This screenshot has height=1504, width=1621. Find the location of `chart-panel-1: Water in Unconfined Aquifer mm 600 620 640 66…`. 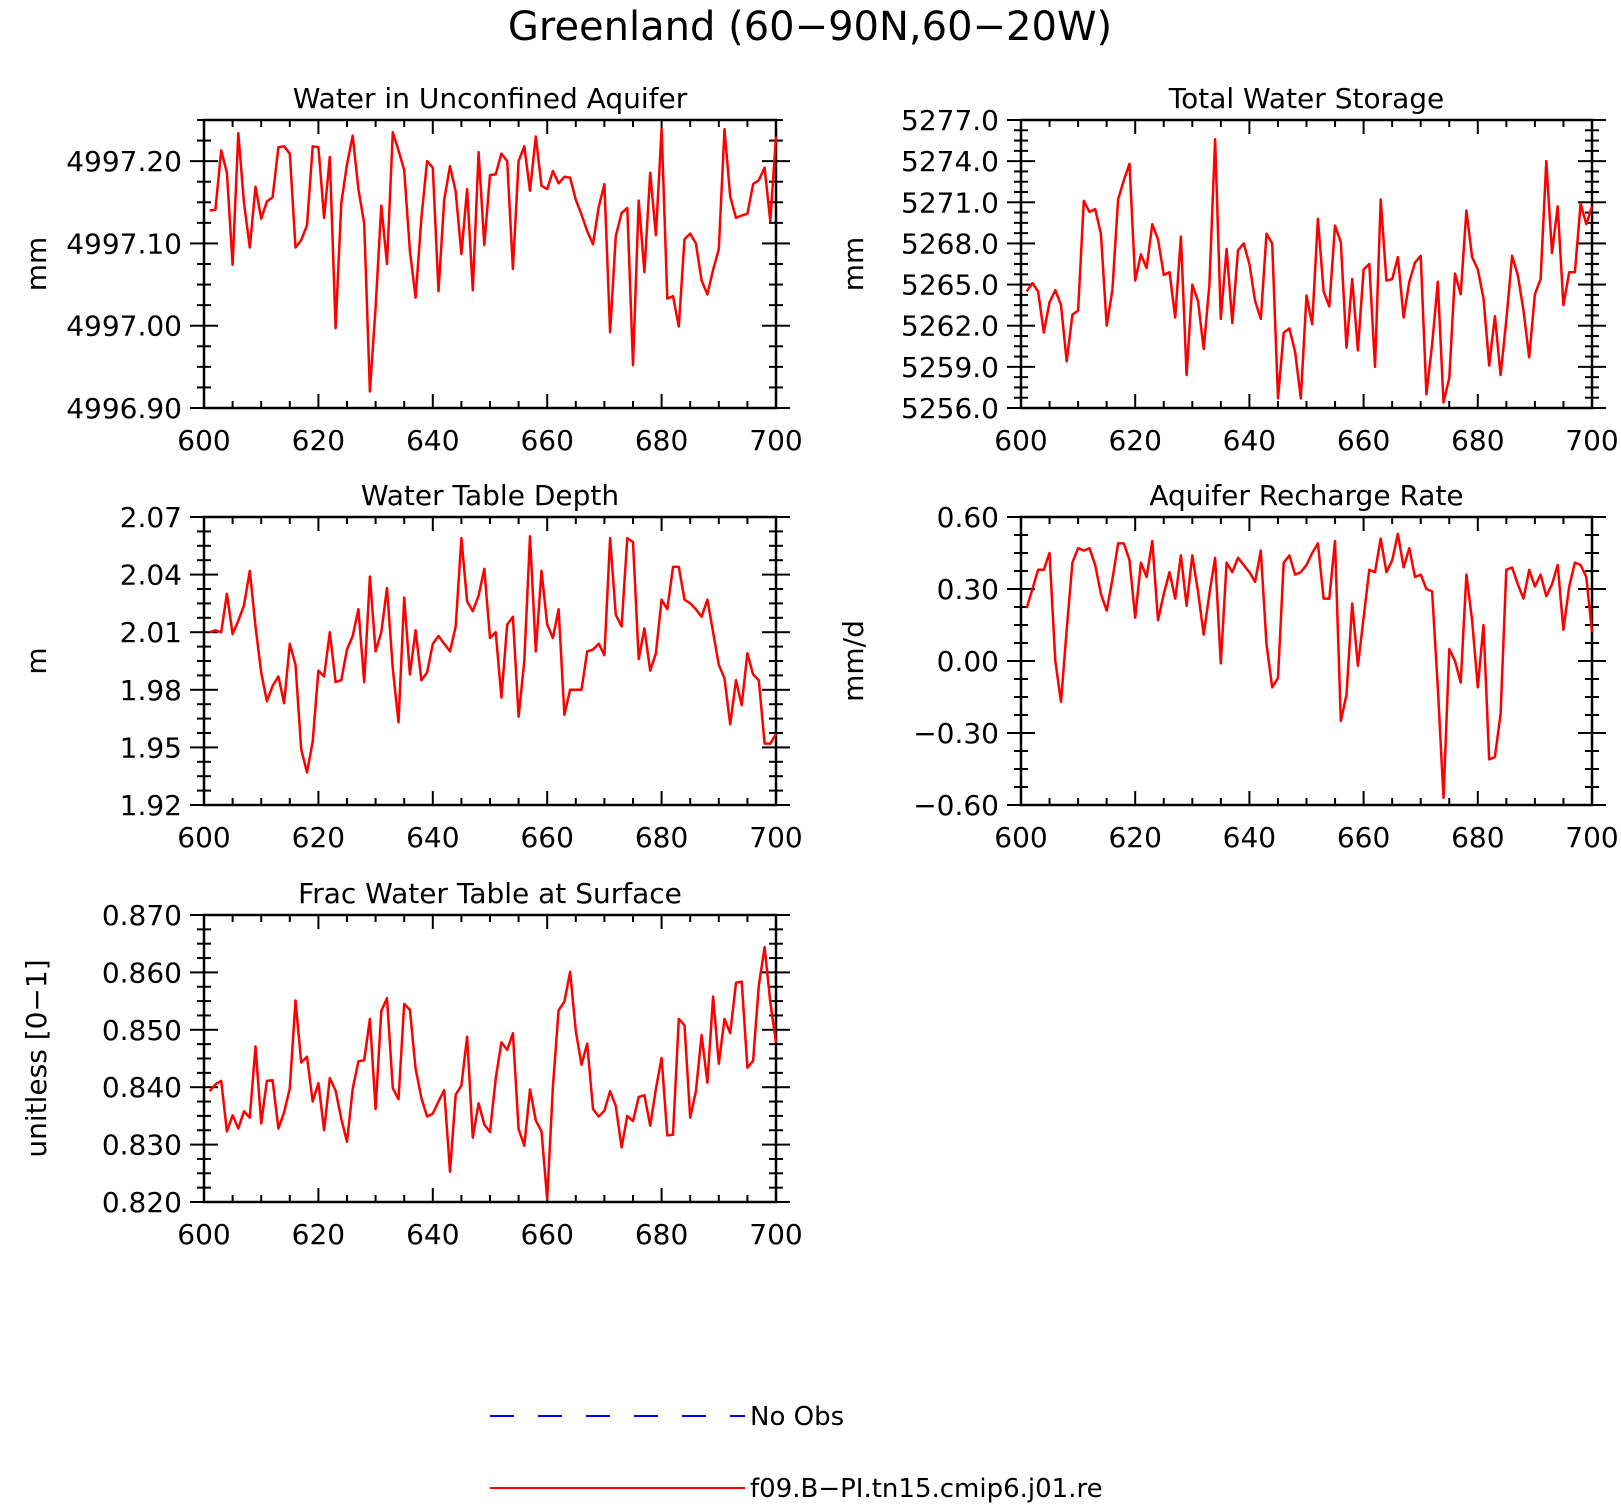

chart-panel-1: Water in Unconfined Aquifer mm 600 620 640 66… is located at coordinates (411, 269).